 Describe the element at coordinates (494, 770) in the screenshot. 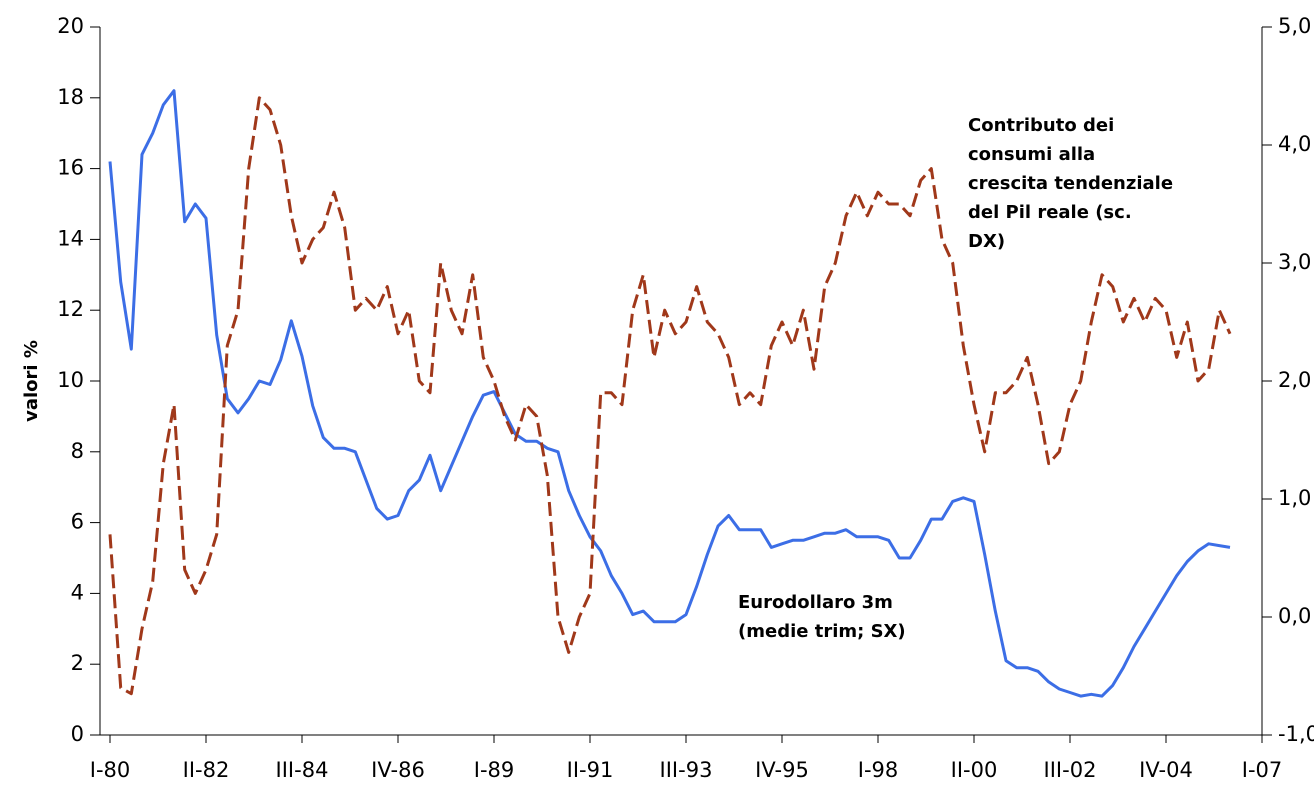

I see `x-tick-label: I-89` at that location.